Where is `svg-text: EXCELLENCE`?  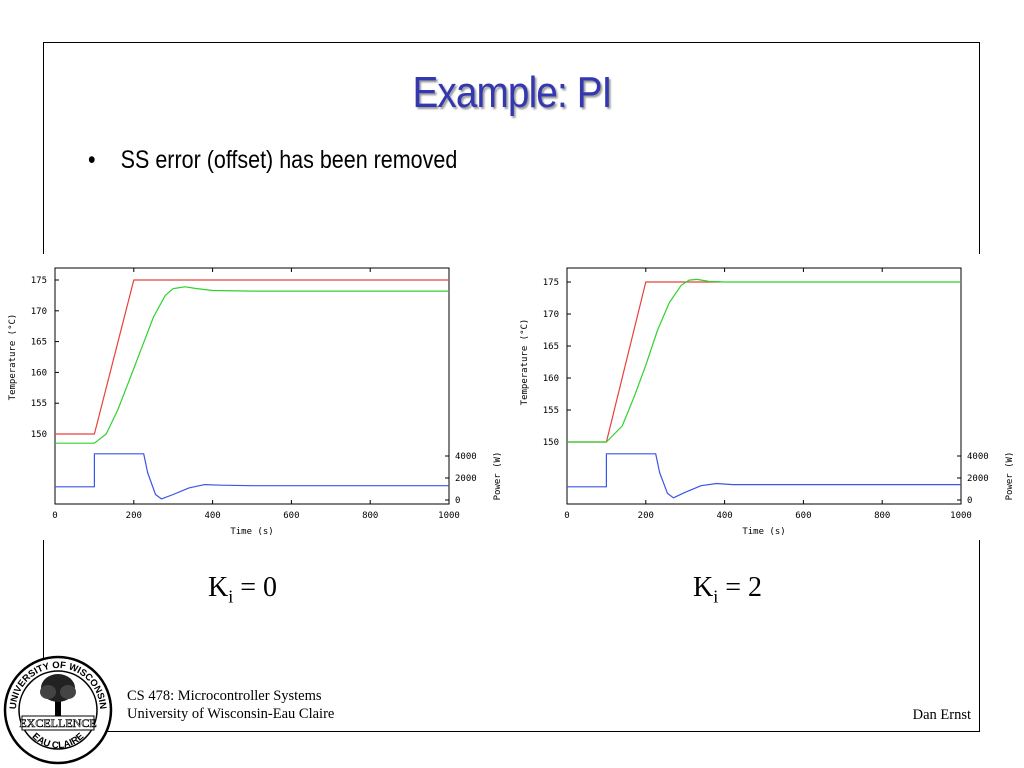
svg-text: EXCELLENCE is located at coordinates (57, 723).